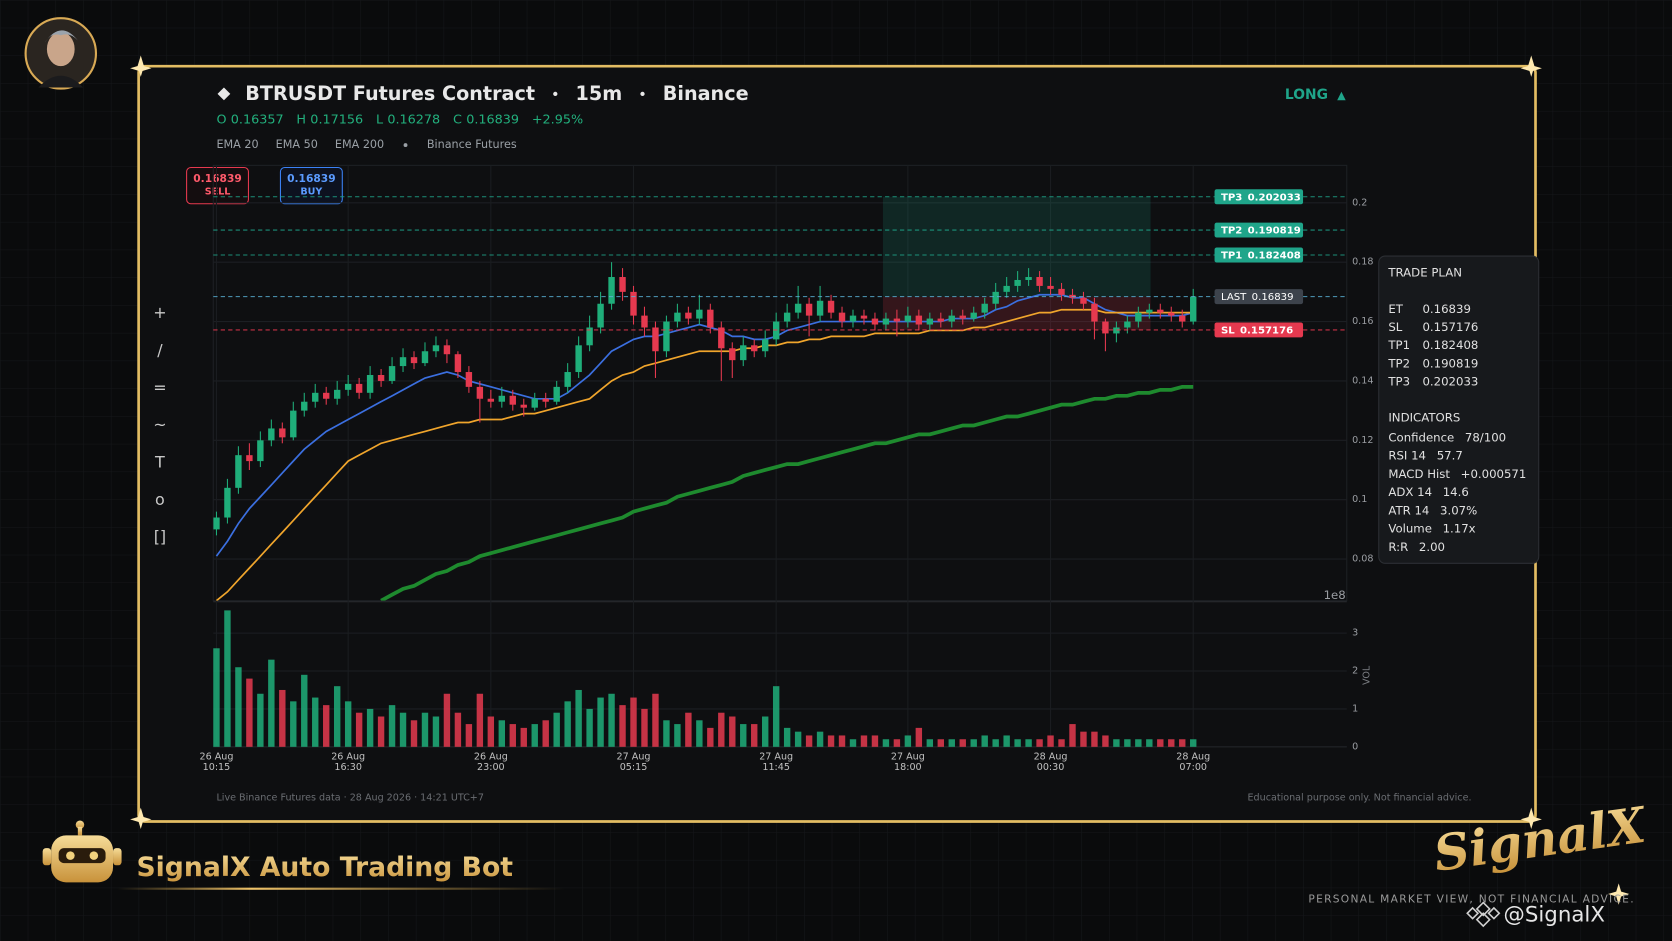 The width and height of the screenshot is (1672, 941). I want to click on y-tick-label: 0.12, so click(1362, 440).